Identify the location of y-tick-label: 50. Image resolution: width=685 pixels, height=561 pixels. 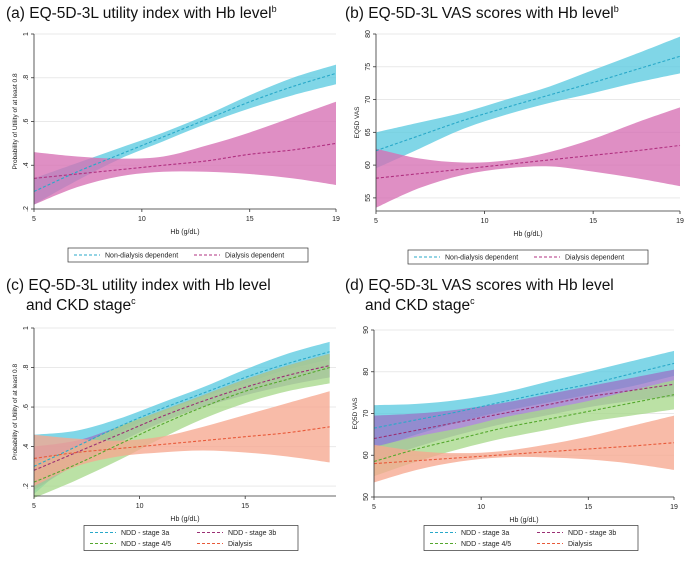
(366, 497).